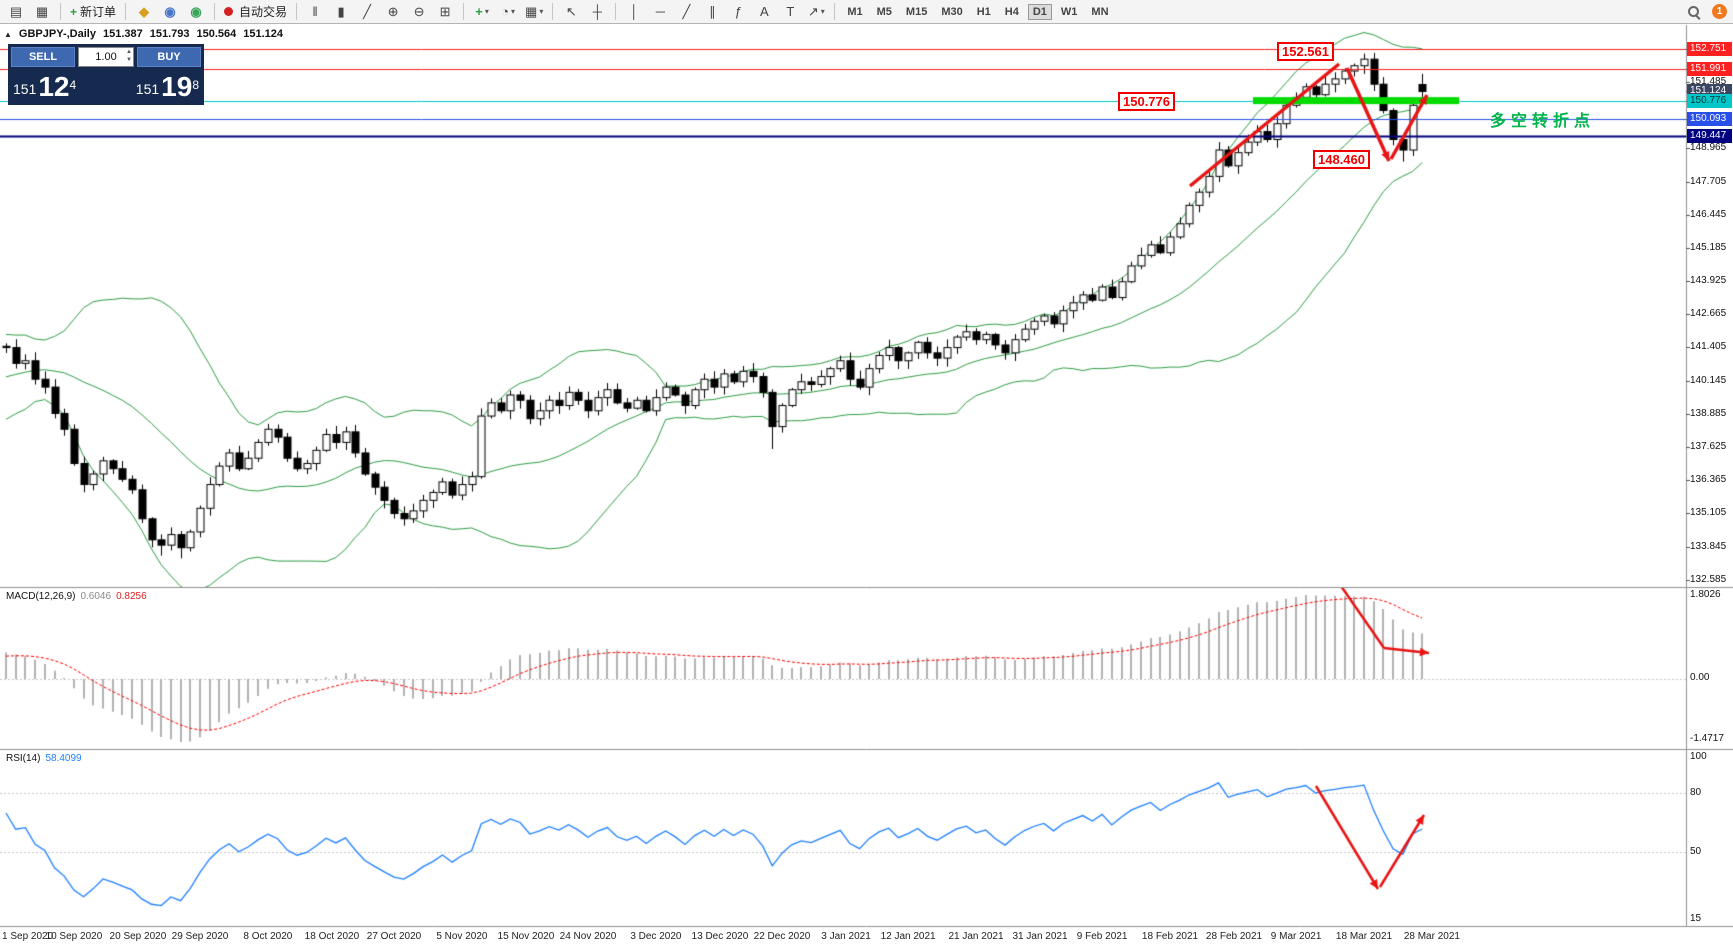 The height and width of the screenshot is (949, 1733). I want to click on refresh-icon: ◉, so click(196, 11).